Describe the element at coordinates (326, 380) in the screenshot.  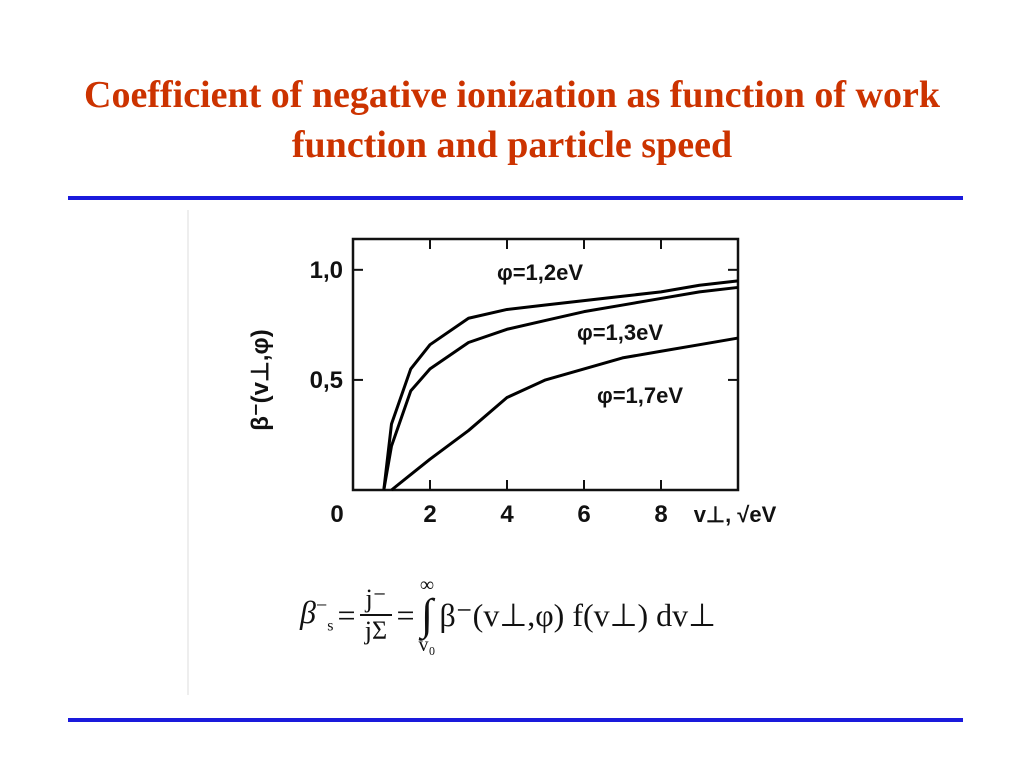
I see `y-tick-label: 0,5` at that location.